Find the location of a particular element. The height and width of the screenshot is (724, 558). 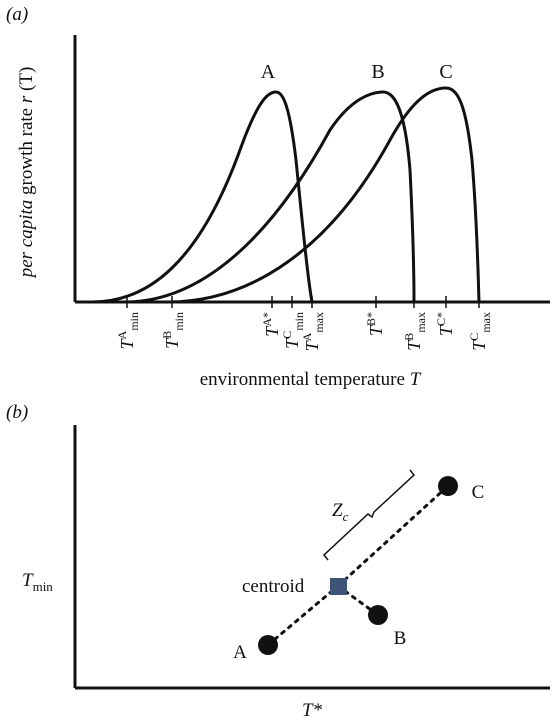

distance-brace is located at coordinates (369, 515).